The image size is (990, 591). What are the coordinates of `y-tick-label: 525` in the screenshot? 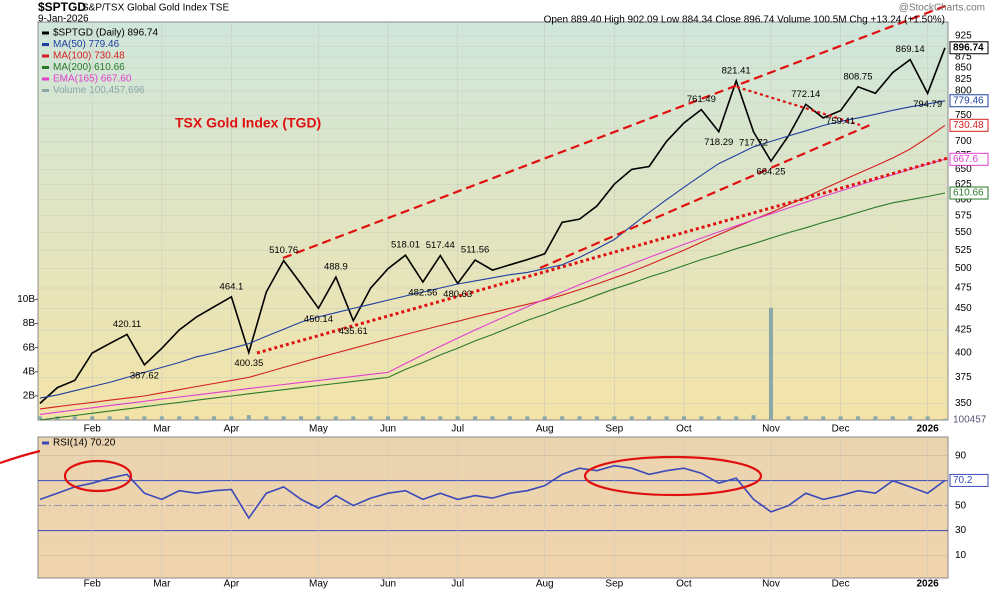 It's located at (963, 250).